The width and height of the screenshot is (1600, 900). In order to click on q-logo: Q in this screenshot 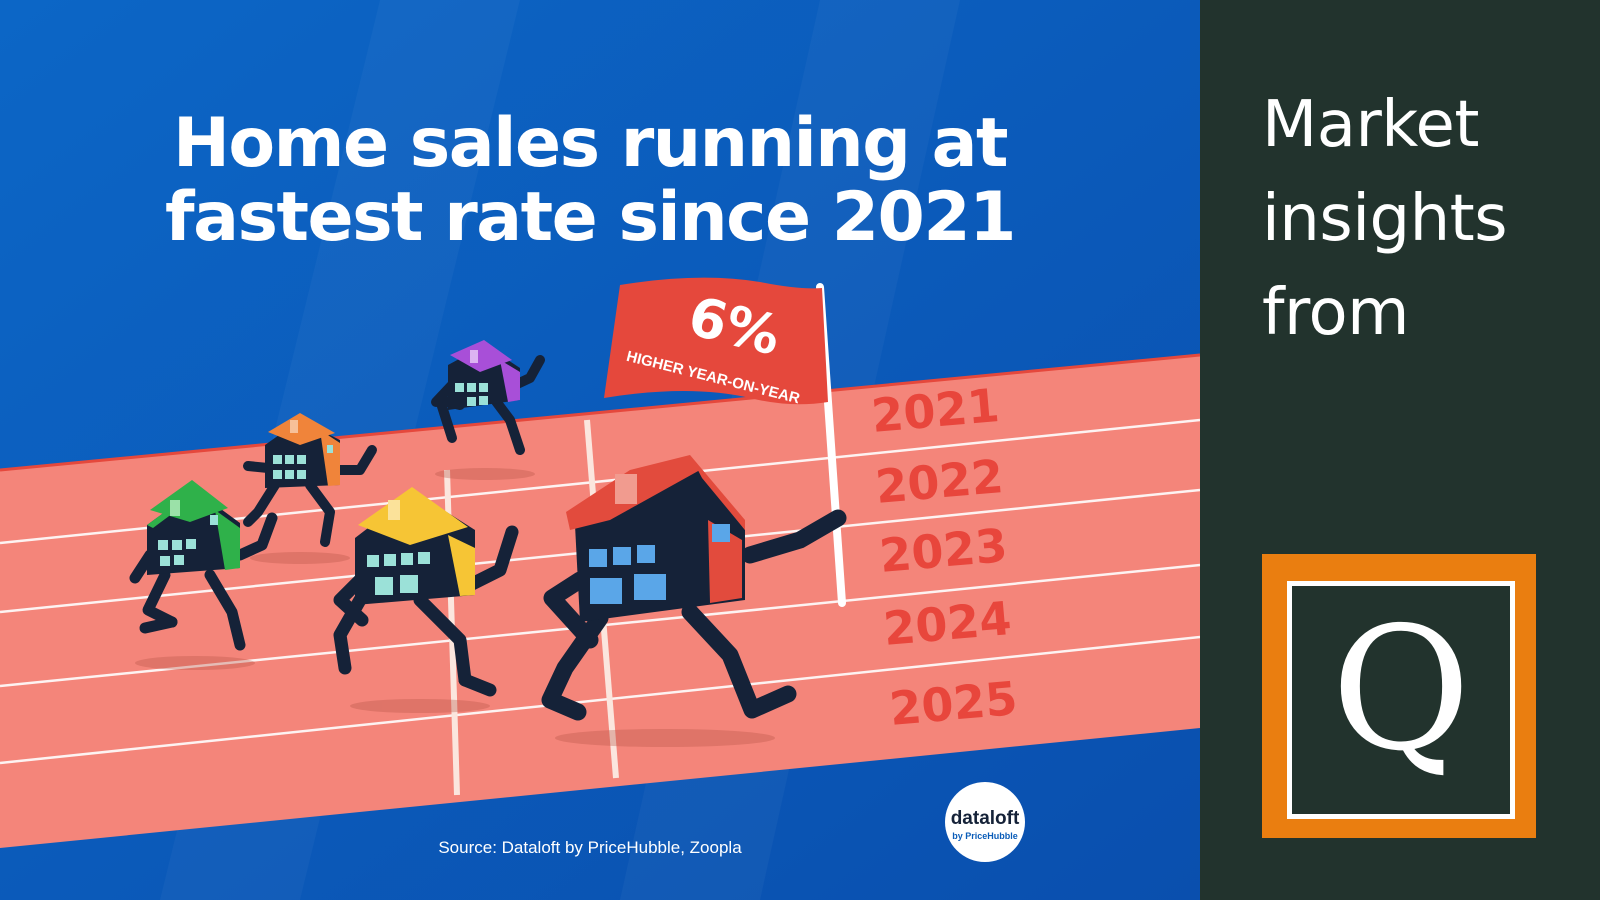, I will do `click(1399, 696)`.